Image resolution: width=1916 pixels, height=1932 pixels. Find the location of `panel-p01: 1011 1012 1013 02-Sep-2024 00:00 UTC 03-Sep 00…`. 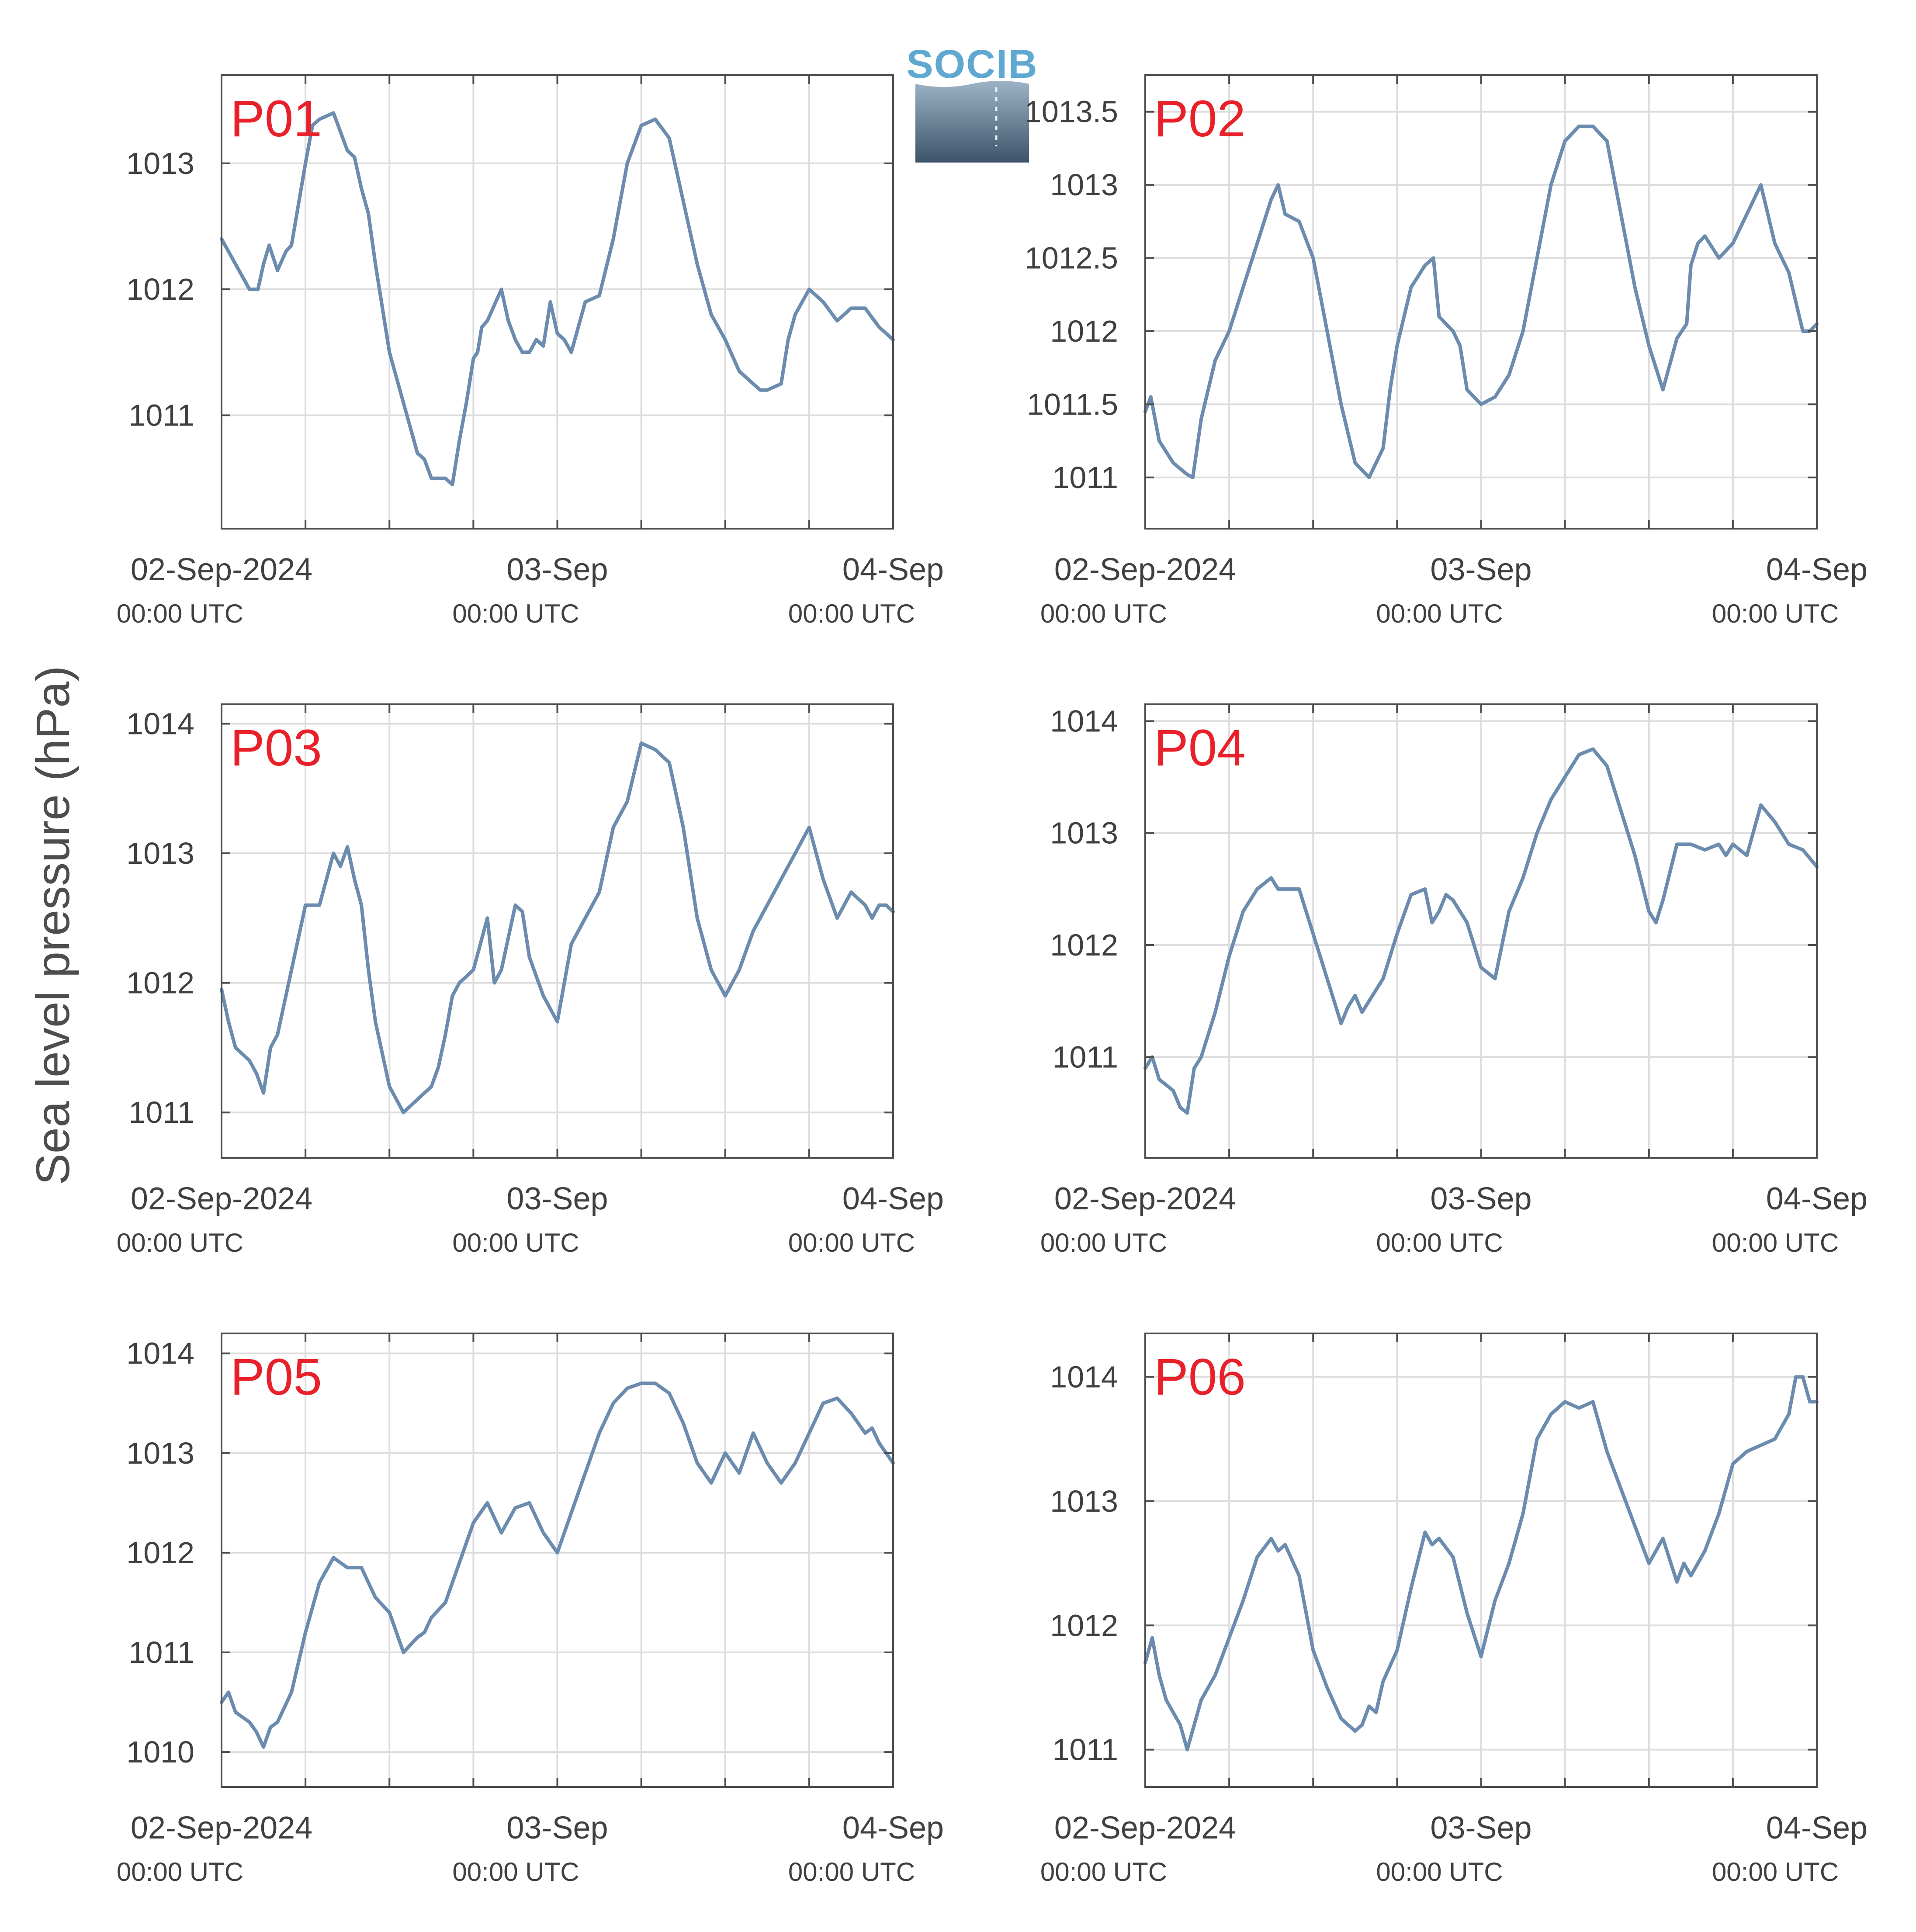

panel-p01: 1011 1012 1013 02-Sep-2024 00:00 UTC 03-Sep 00… is located at coordinates (531, 351).